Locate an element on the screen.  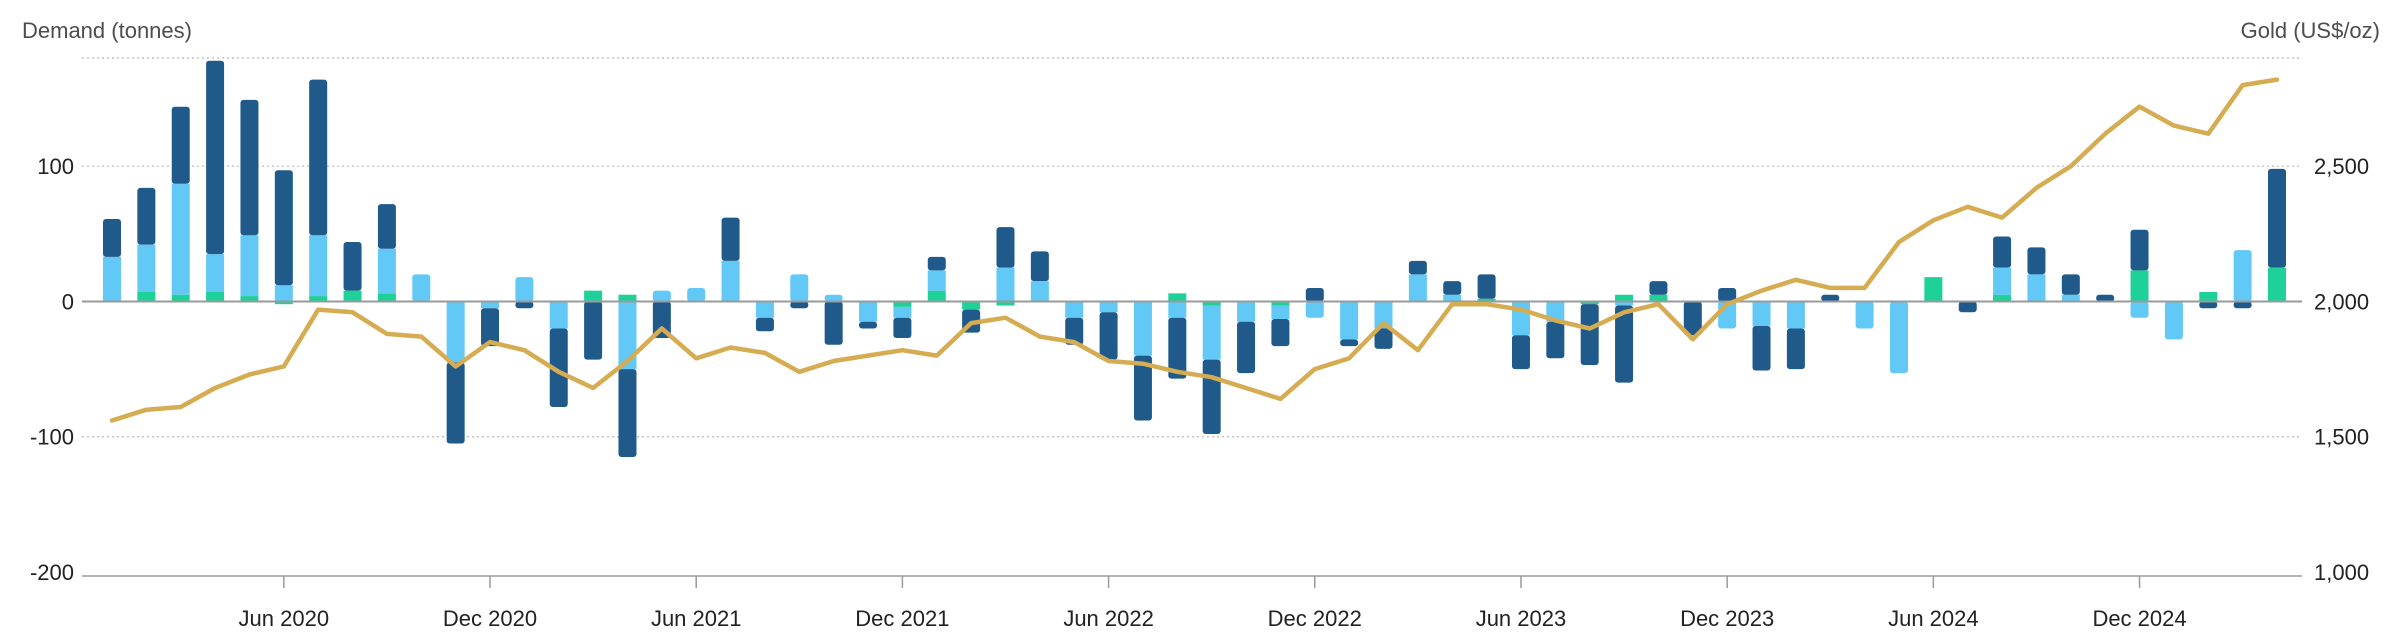
x-tick-label: Dec 2024 is located at coordinates (2139, 618).